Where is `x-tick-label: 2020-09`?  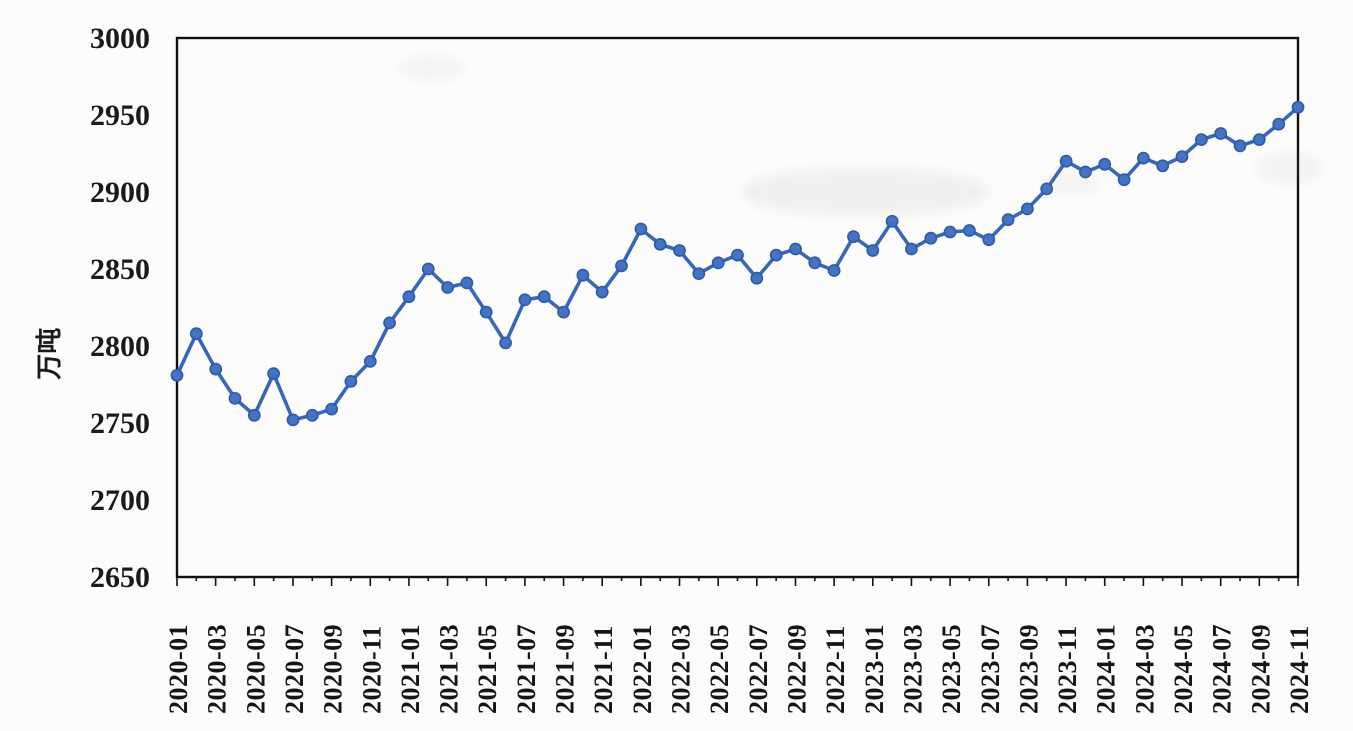 x-tick-label: 2020-09 is located at coordinates (333, 669).